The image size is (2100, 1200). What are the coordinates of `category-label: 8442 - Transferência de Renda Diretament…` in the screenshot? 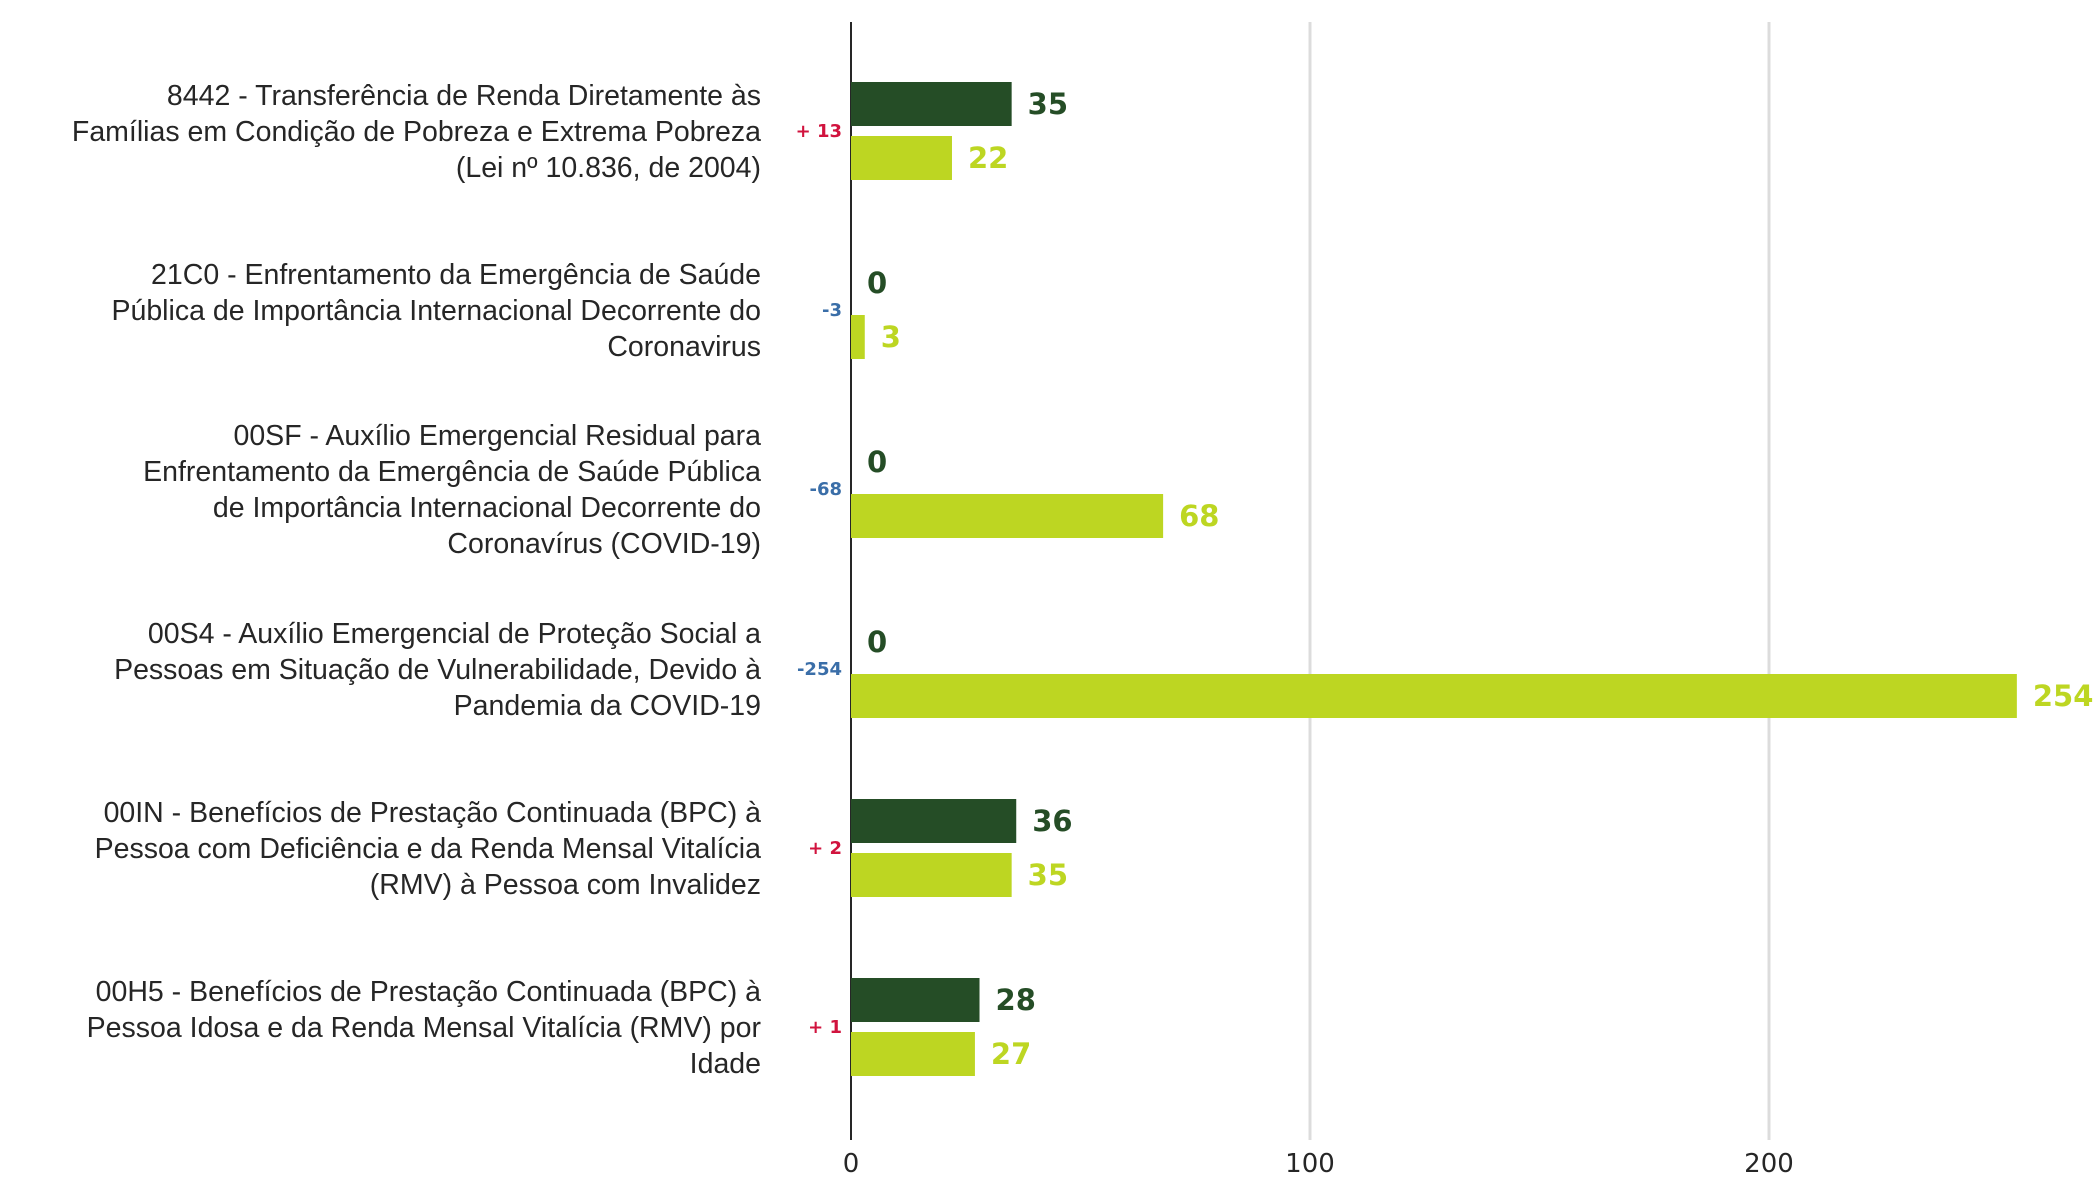 It's located at (416, 132).